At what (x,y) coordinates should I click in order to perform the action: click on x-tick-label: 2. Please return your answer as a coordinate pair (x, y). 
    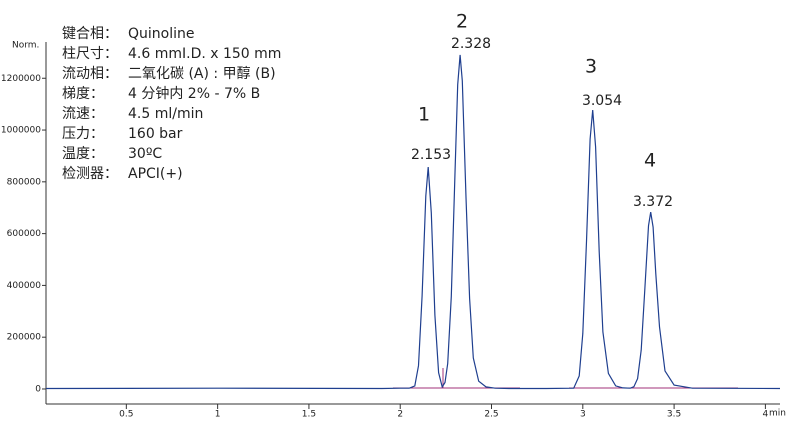
    Looking at the image, I should click on (400, 415).